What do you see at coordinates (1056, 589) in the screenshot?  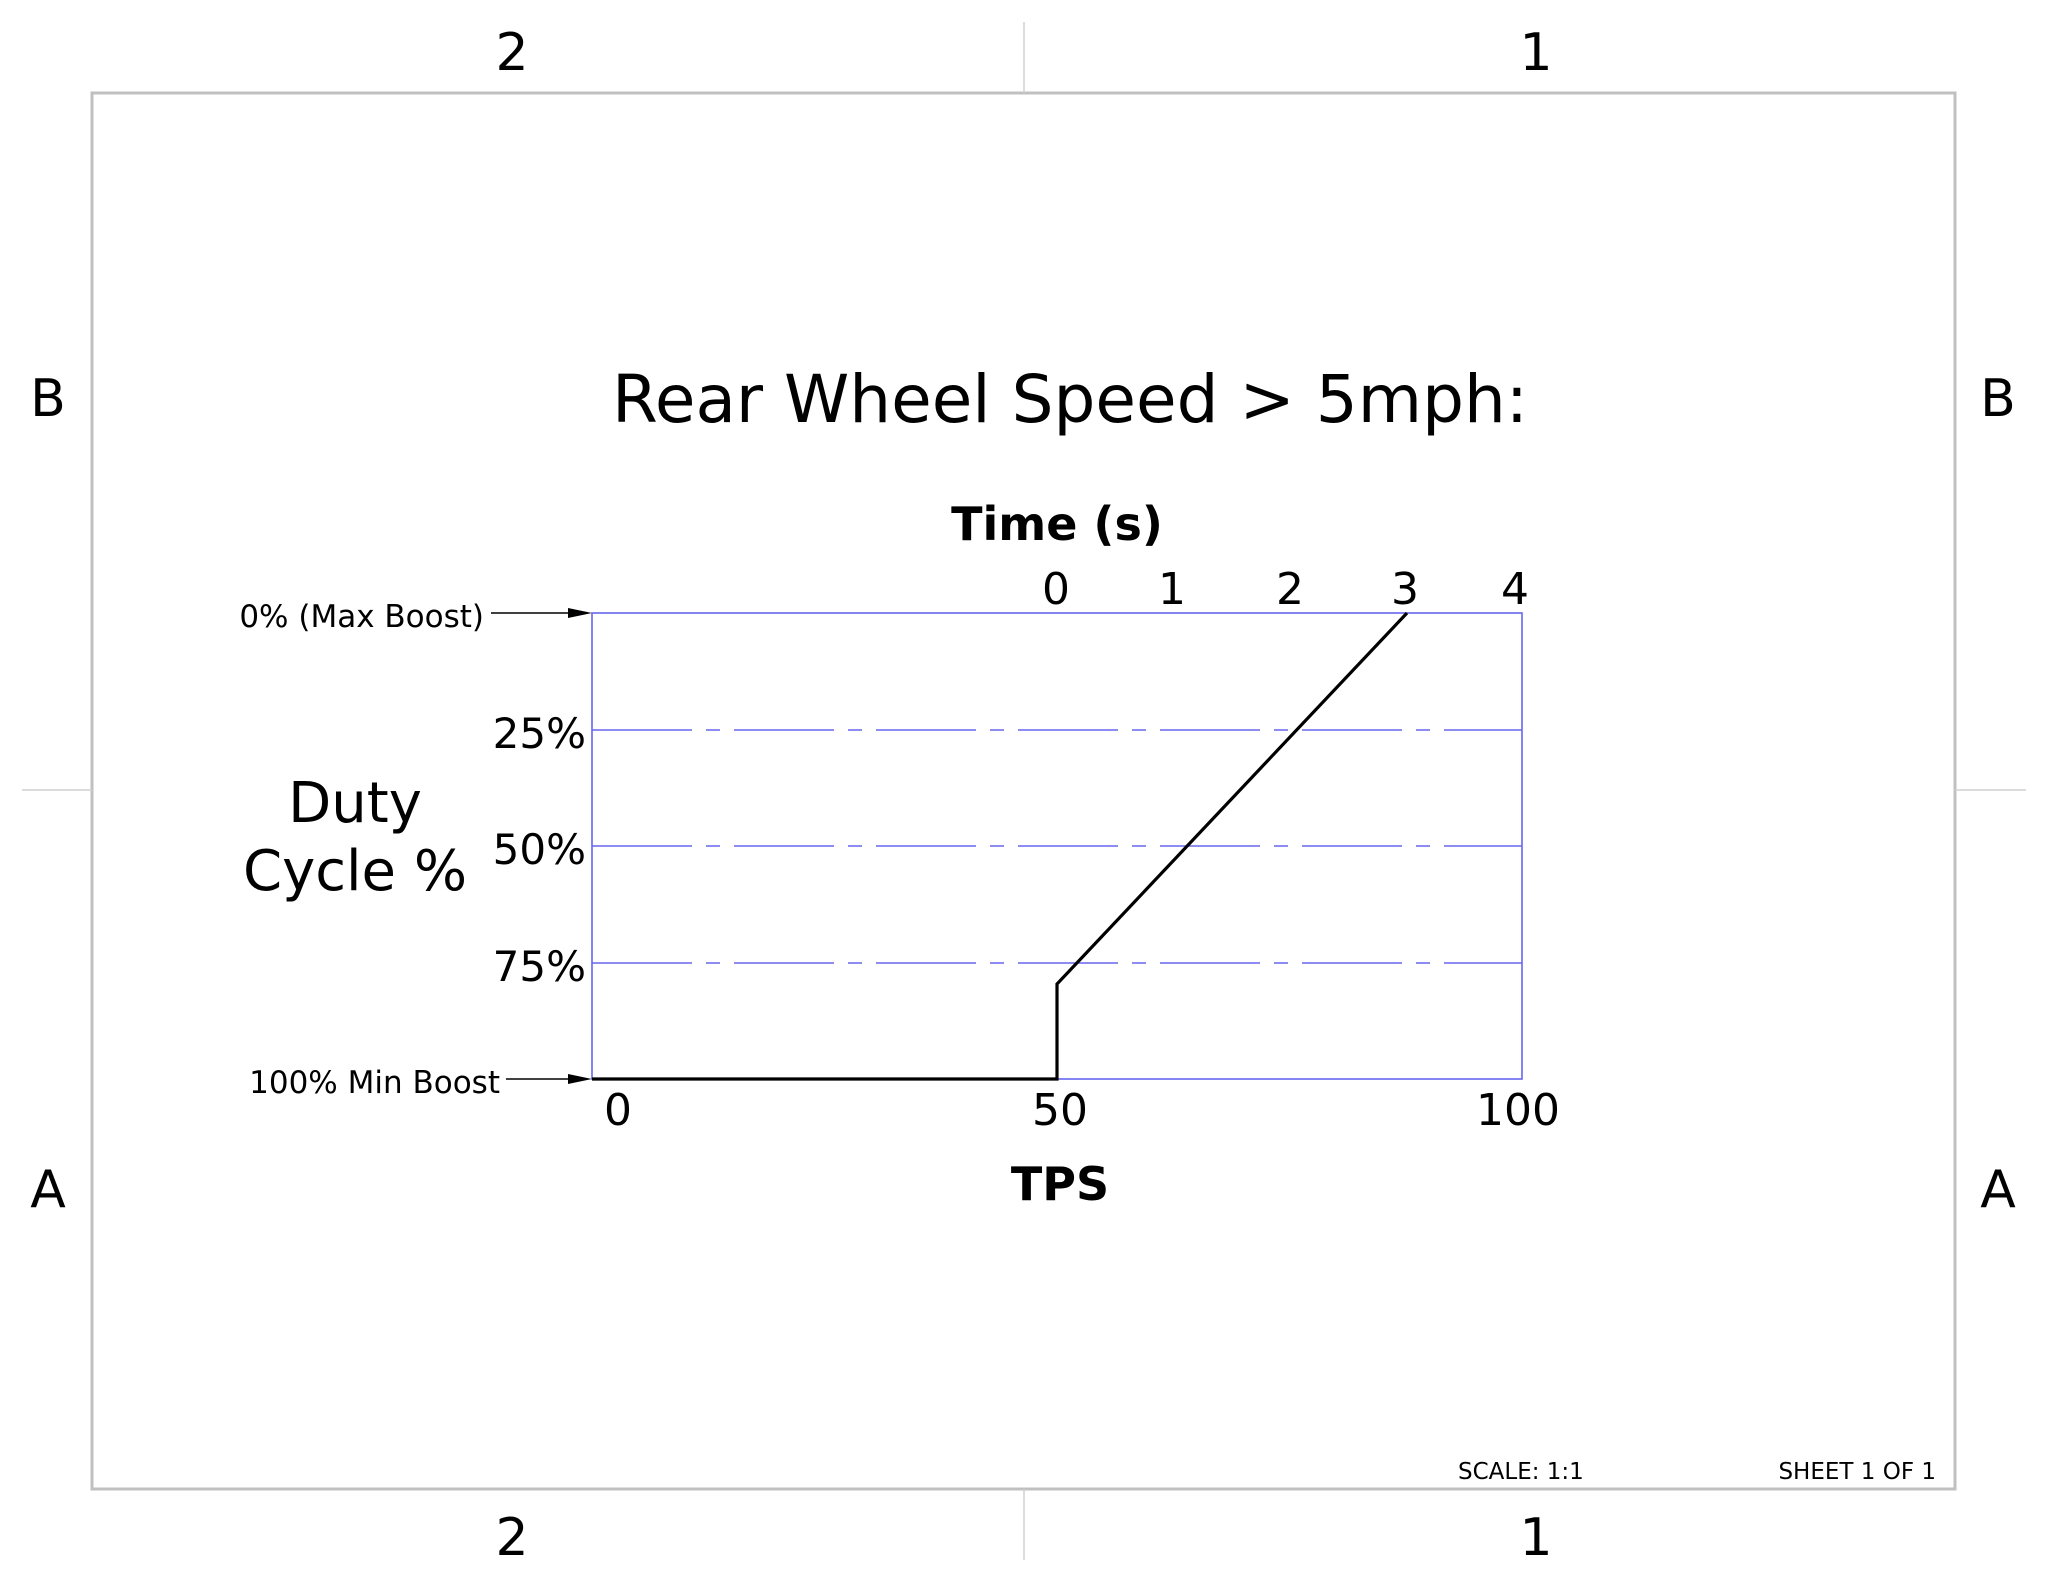 I see `top-tick-0: 0` at bounding box center [1056, 589].